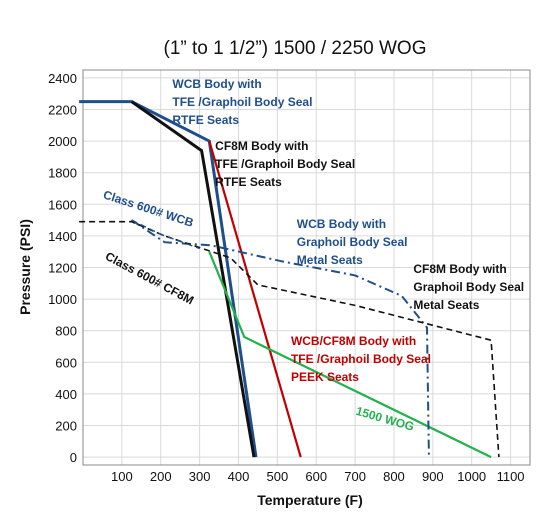  What do you see at coordinates (62, 173) in the screenshot?
I see `y-tick-label: 1800` at bounding box center [62, 173].